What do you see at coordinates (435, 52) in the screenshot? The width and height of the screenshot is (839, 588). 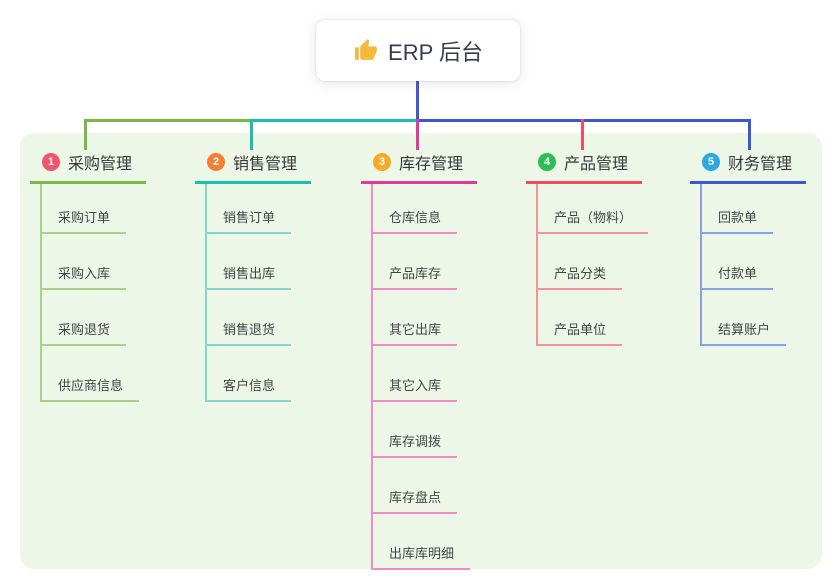 I see `root-node-label: ERP 后台` at bounding box center [435, 52].